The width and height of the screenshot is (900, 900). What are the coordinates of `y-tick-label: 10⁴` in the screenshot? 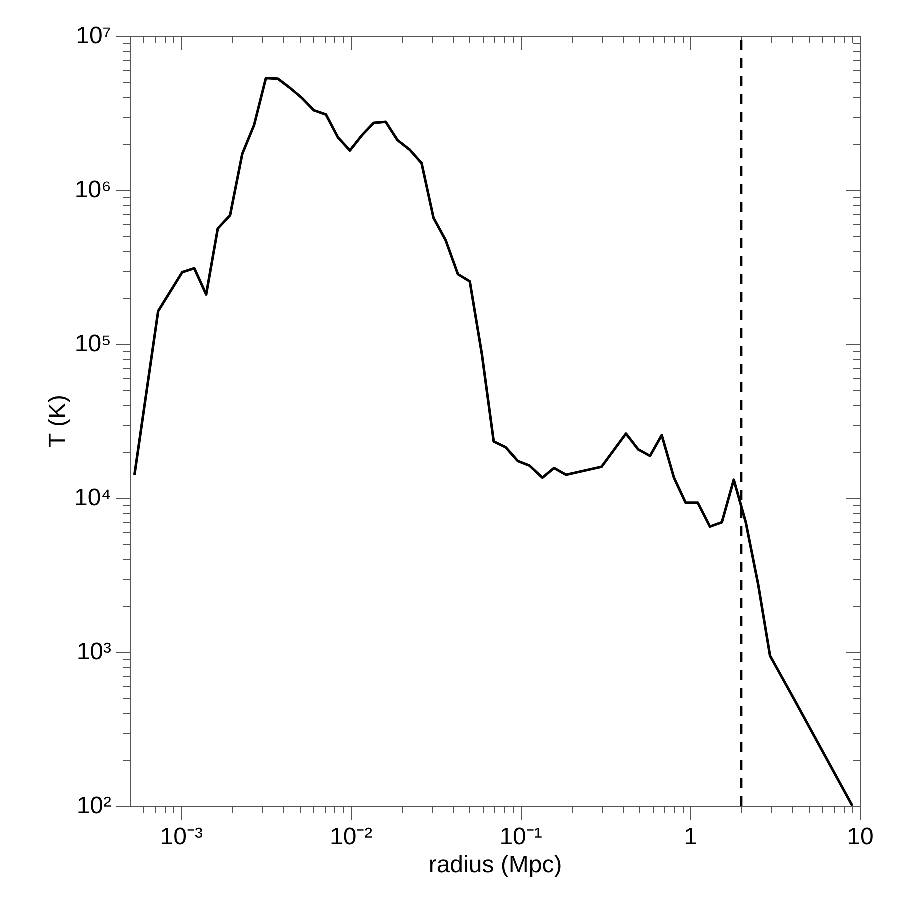 It's located at (93, 498).